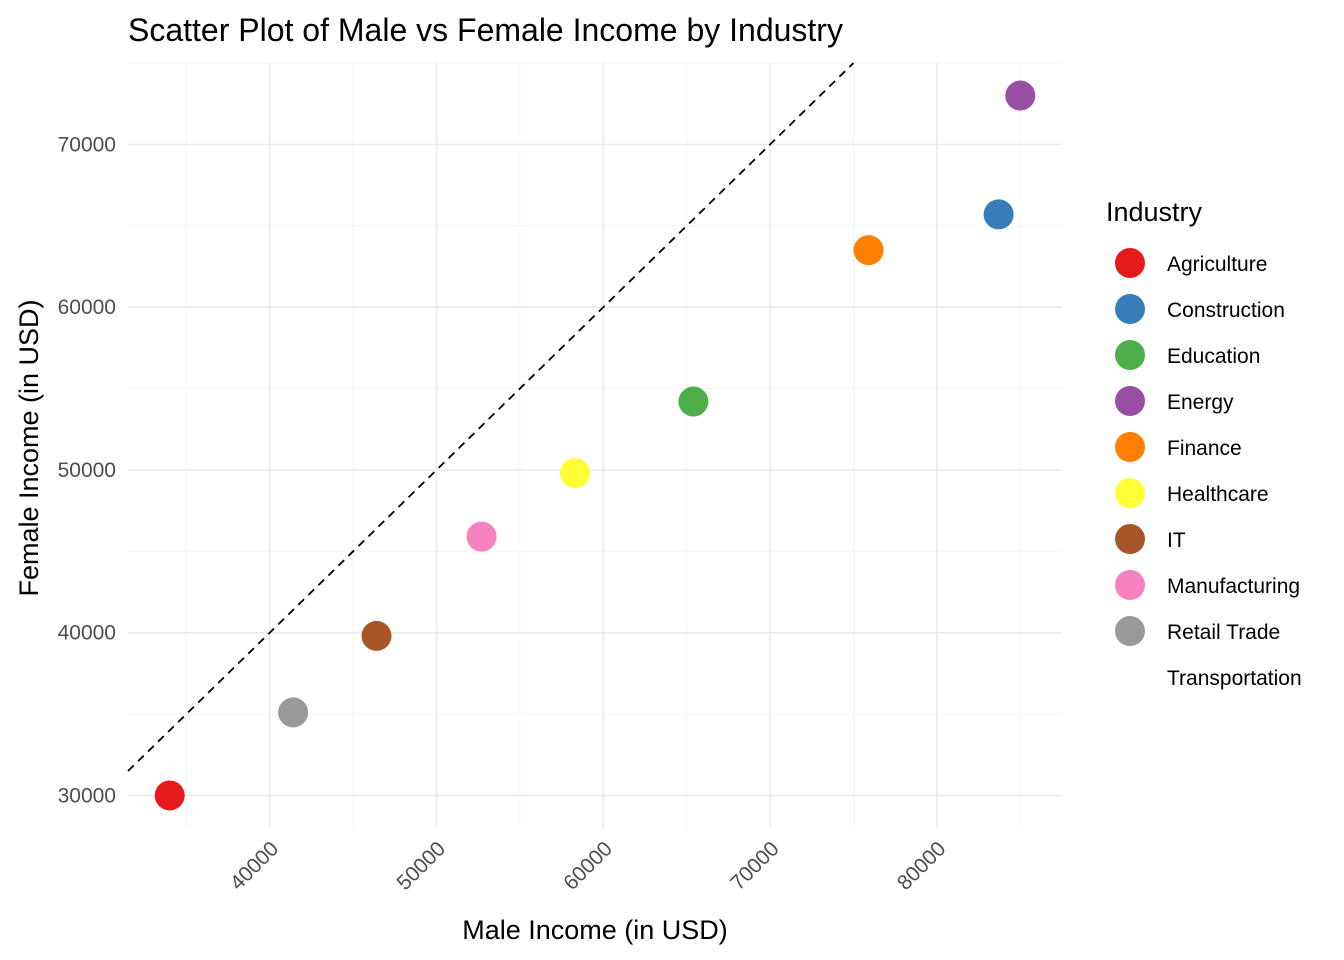 The height and width of the screenshot is (960, 1344). I want to click on legend-label-manufacturing: Manufacturing, so click(1233, 586).